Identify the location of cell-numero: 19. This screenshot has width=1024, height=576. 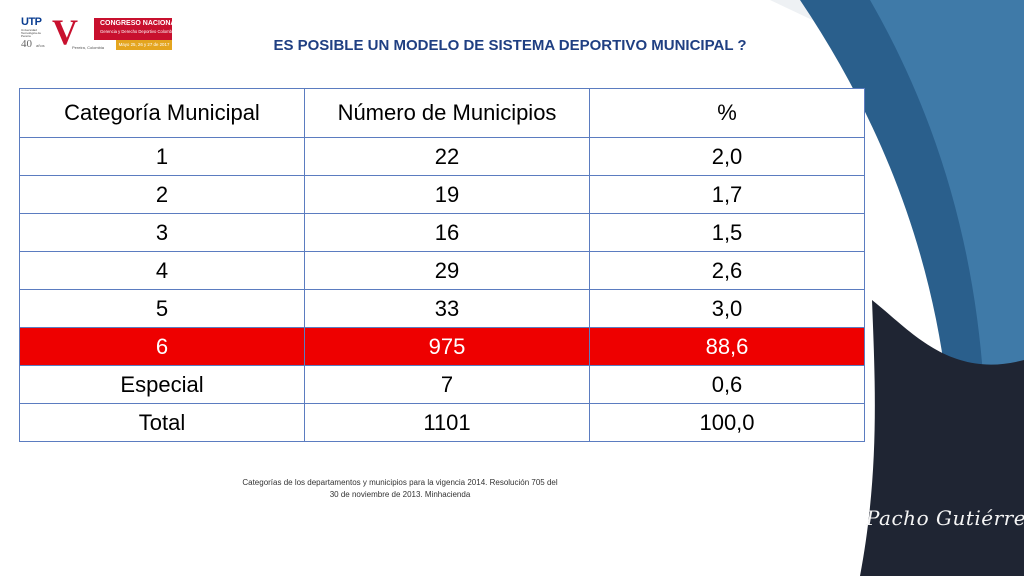
(447, 194).